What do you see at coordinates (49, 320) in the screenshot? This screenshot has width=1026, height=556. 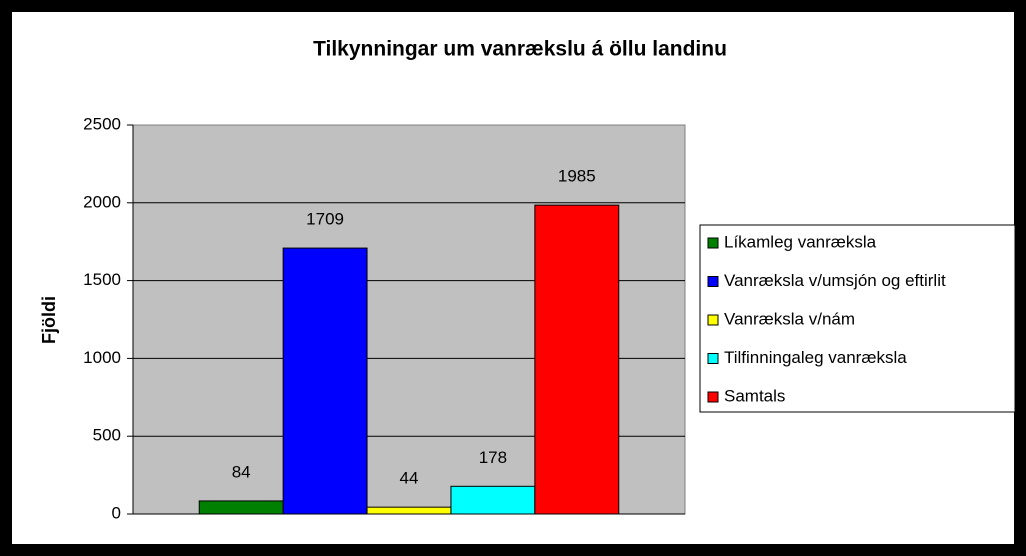 I see `y-axis-label: Fjöldi` at bounding box center [49, 320].